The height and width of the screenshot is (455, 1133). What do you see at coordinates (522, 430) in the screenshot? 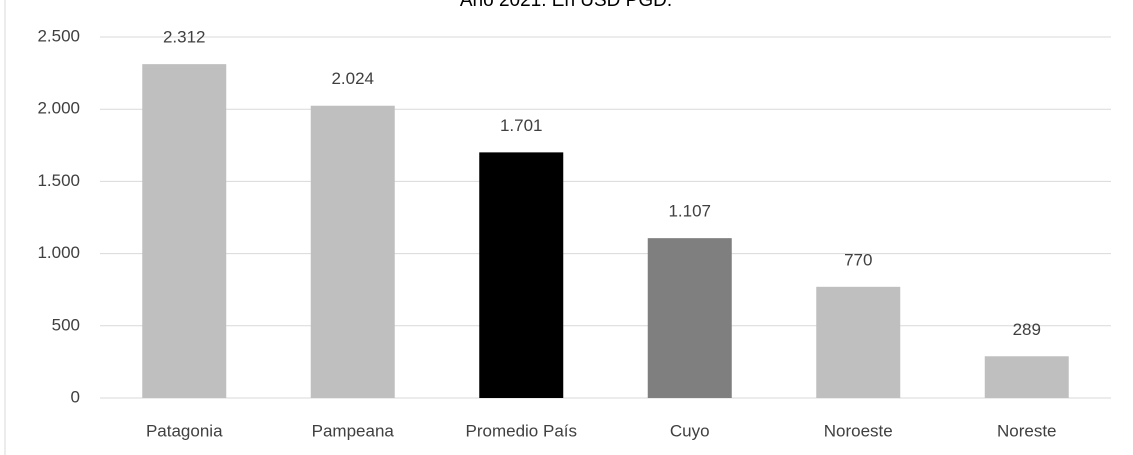
I see `x-tick-label: Promedio País` at bounding box center [522, 430].